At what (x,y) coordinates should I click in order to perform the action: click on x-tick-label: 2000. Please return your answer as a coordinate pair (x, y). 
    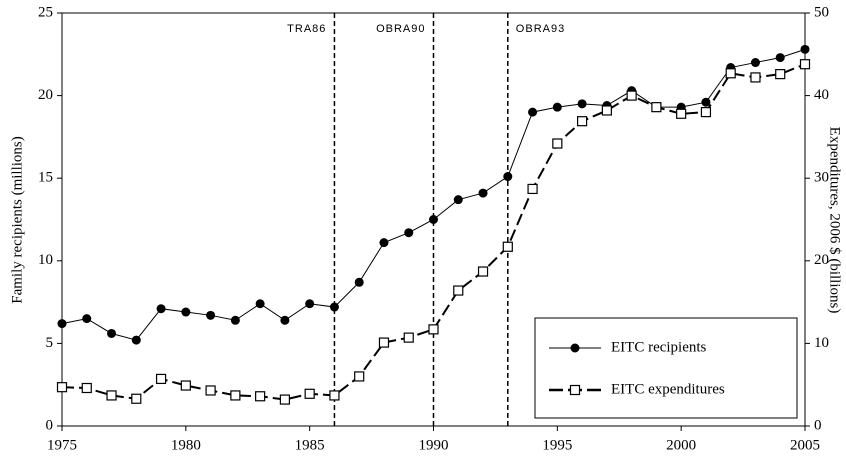
    Looking at the image, I should click on (681, 445).